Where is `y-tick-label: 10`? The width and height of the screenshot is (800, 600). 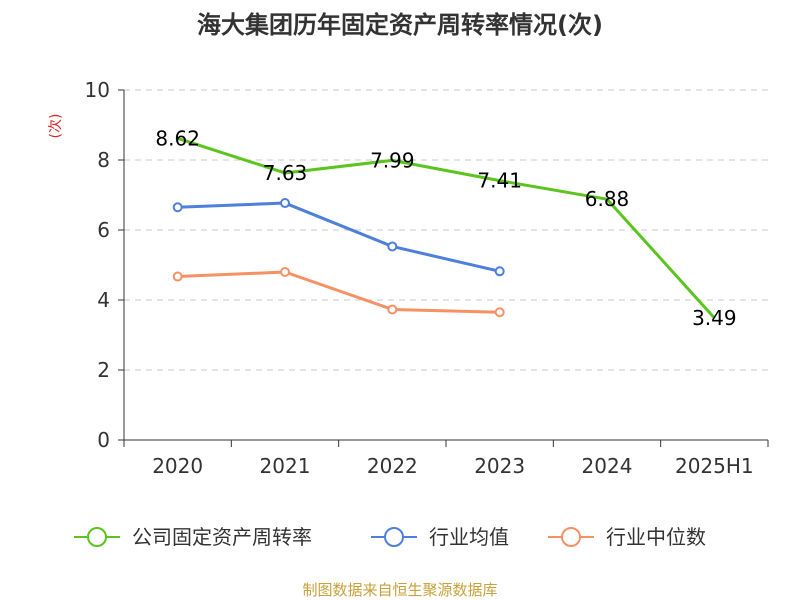 y-tick-label: 10 is located at coordinates (97, 90).